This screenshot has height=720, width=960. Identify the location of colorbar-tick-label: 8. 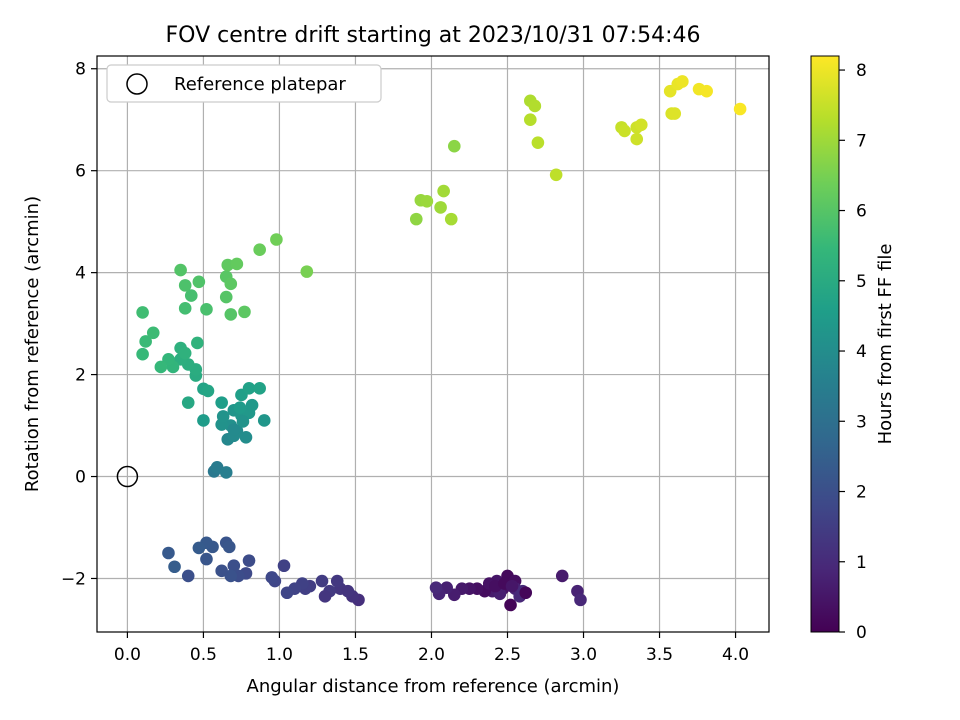
(861, 71).